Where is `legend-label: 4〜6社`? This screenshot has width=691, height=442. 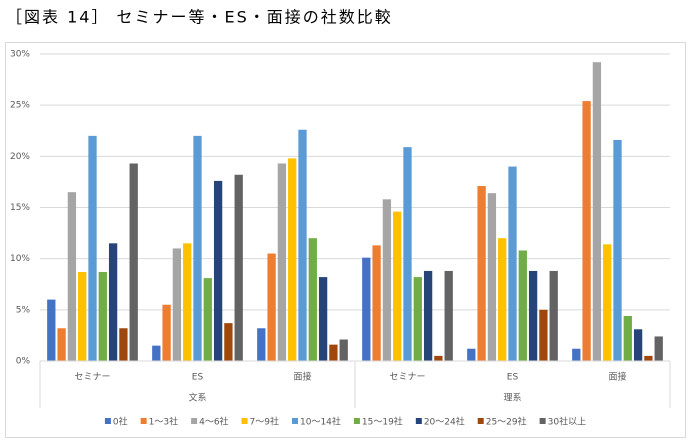 legend-label: 4〜6社 is located at coordinates (213, 422).